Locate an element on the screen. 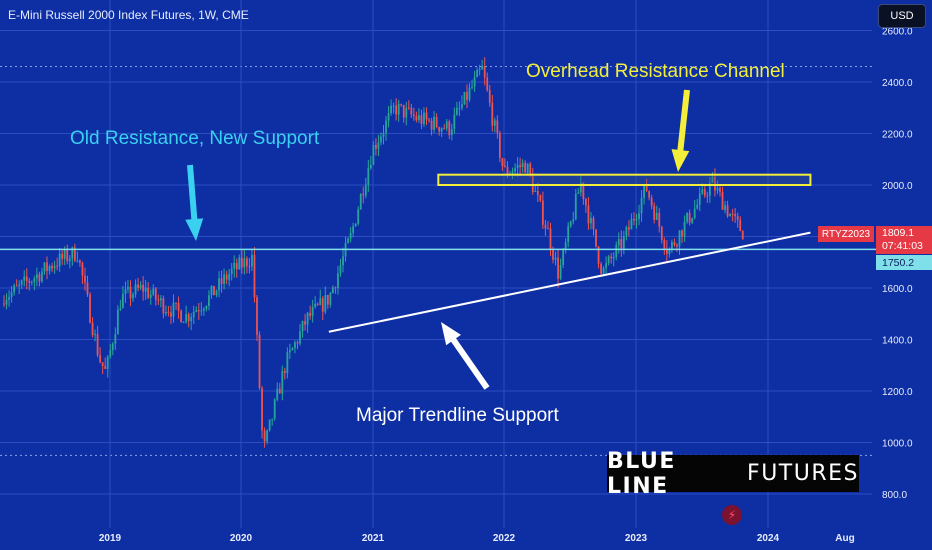 The height and width of the screenshot is (550, 932). lightning-icon: ⚡ is located at coordinates (732, 515).